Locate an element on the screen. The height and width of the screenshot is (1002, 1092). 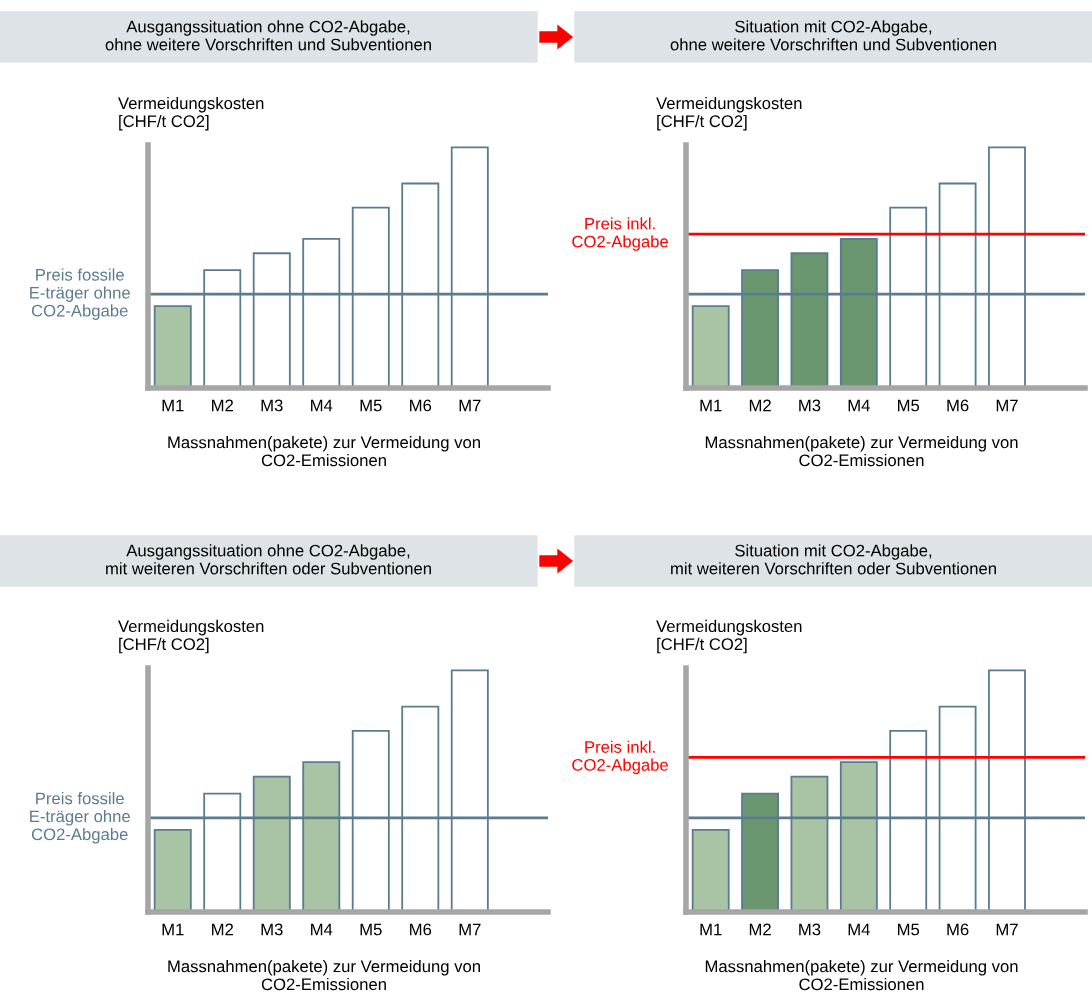
chart-title: Situation mit CO2-Abgabe, mit weiteren Vorschriften oder Subventionen is located at coordinates (833, 559).